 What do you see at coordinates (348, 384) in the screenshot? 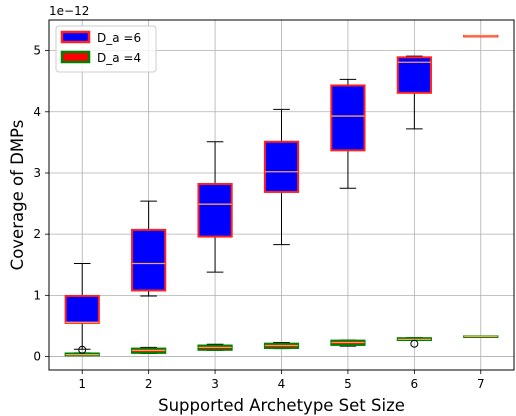
I see `x-tick-label: 5` at bounding box center [348, 384].